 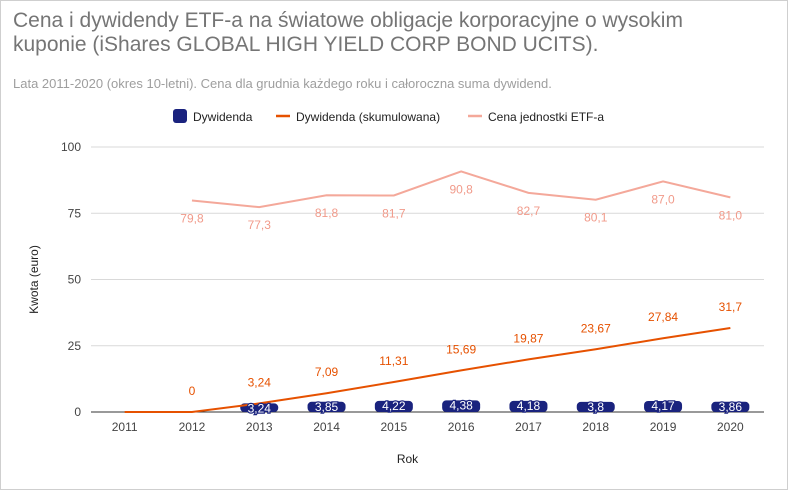 I want to click on cumulative-dividend-label: 0, so click(x=192, y=391).